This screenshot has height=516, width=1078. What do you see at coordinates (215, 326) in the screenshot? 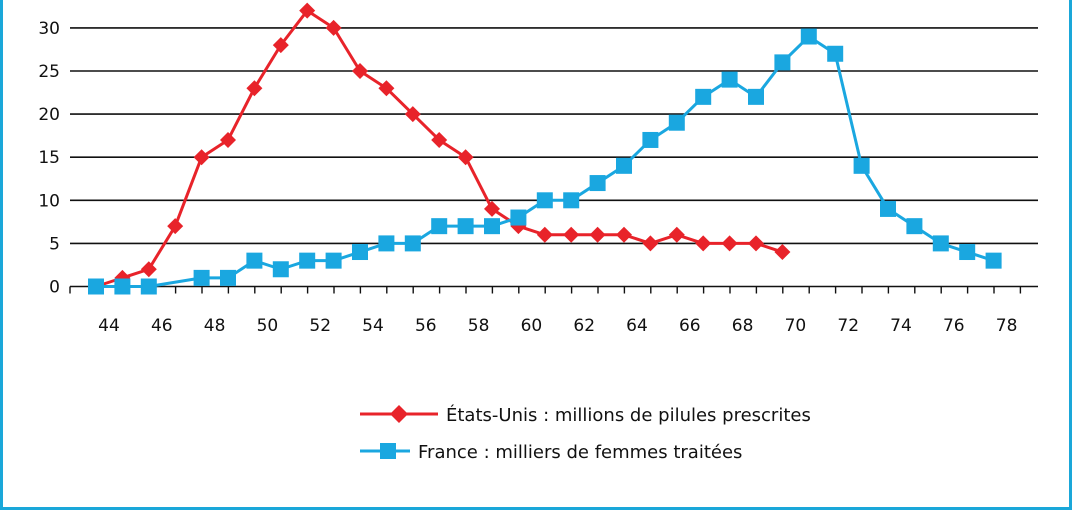
I see `x-tick-label: 48` at bounding box center [215, 326].